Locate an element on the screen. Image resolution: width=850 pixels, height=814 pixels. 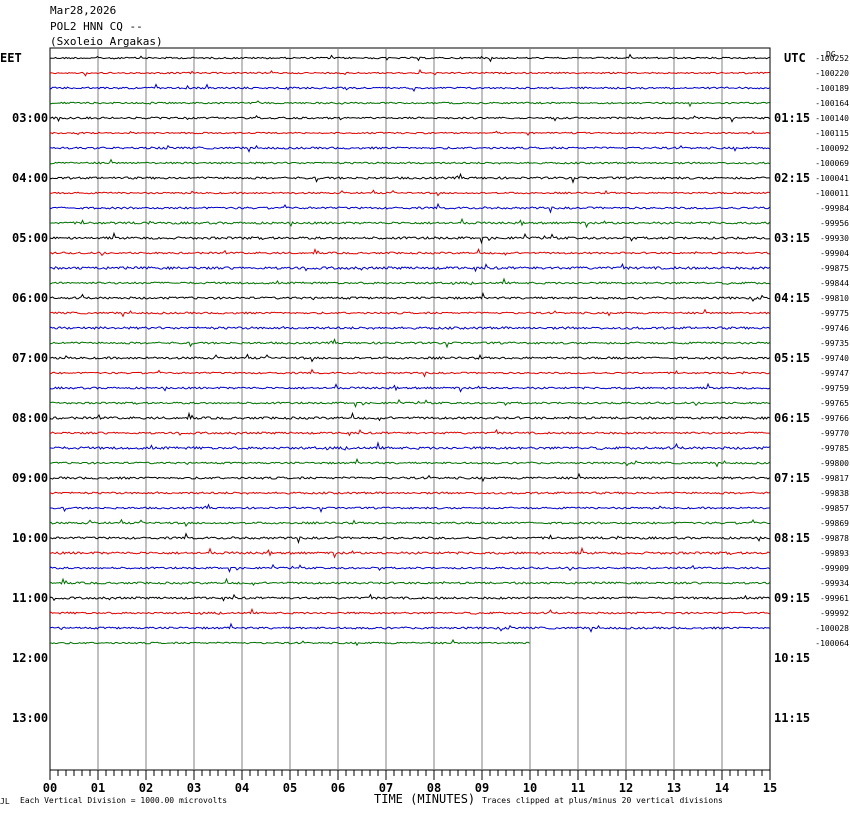
left-hour-label: 13:00 is located at coordinates (30, 718).